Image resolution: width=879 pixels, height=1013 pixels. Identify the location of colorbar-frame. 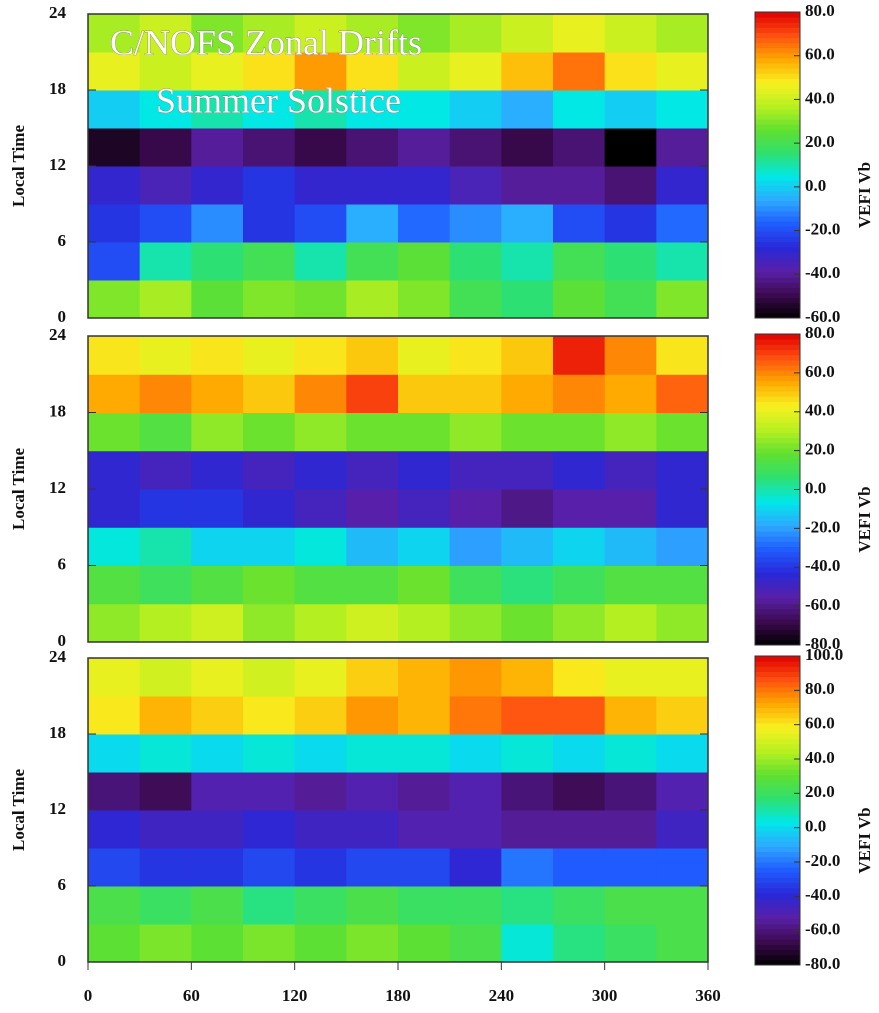
(777, 165).